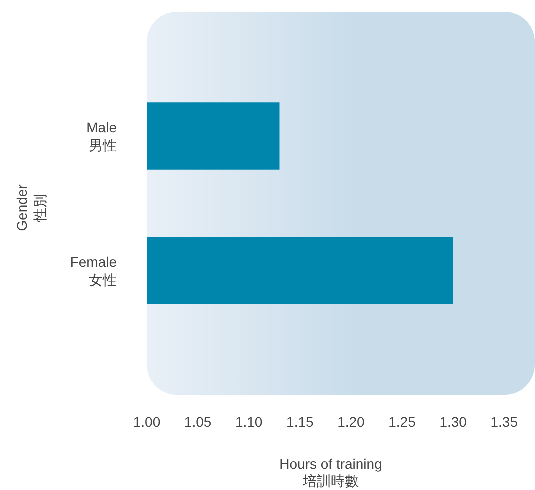 The image size is (535, 490). I want to click on y-axis-title: Gender 性別, so click(31, 208).